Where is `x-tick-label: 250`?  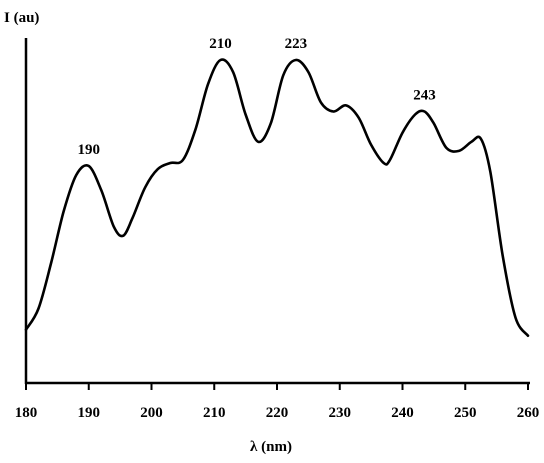 x-tick-label: 250 is located at coordinates (465, 413).